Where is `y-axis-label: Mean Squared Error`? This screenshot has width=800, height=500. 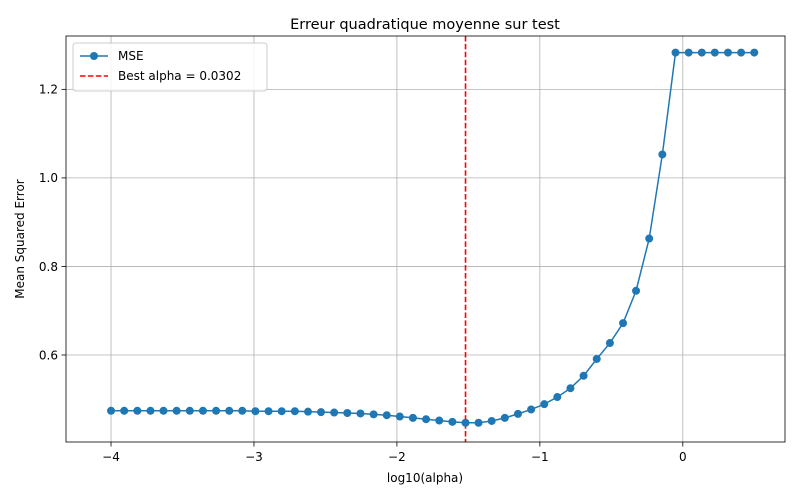
y-axis-label: Mean Squared Error is located at coordinates (20, 239).